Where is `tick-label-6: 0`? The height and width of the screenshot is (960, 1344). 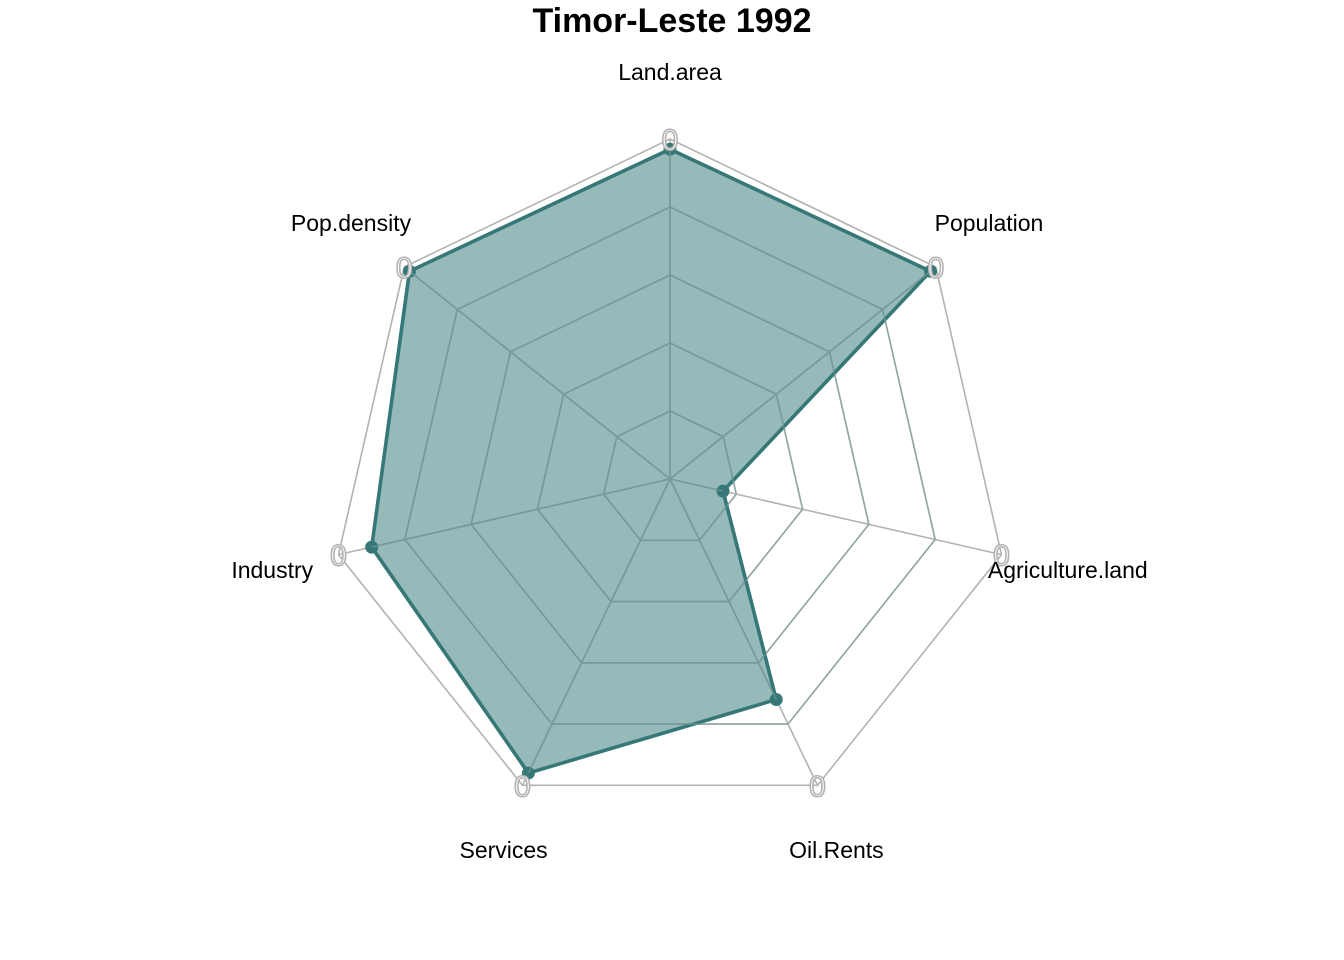
tick-label-6: 0 is located at coordinates (338, 556).